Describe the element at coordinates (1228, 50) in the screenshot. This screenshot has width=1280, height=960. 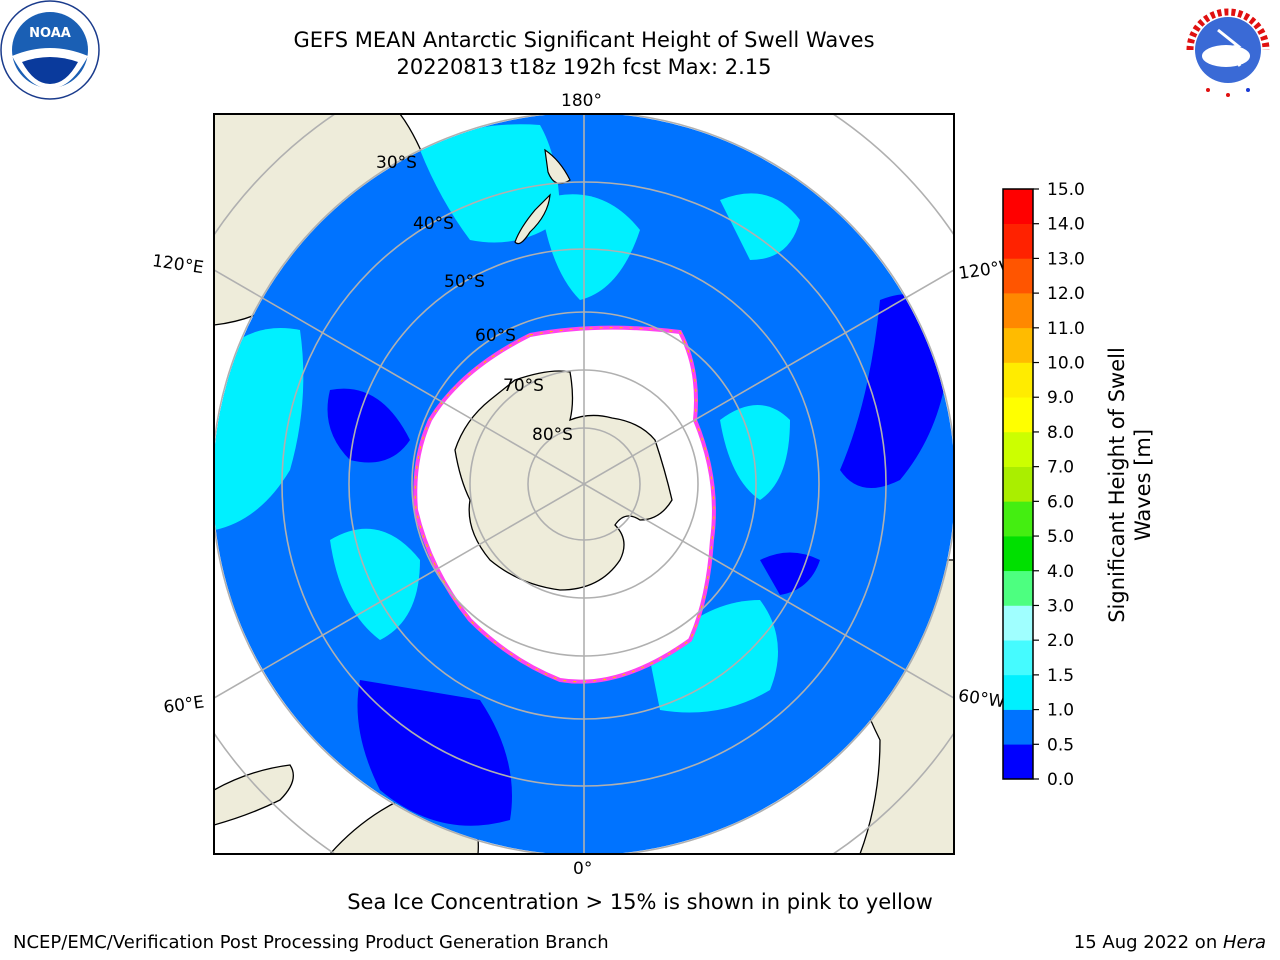
I see `nws-logo` at that location.